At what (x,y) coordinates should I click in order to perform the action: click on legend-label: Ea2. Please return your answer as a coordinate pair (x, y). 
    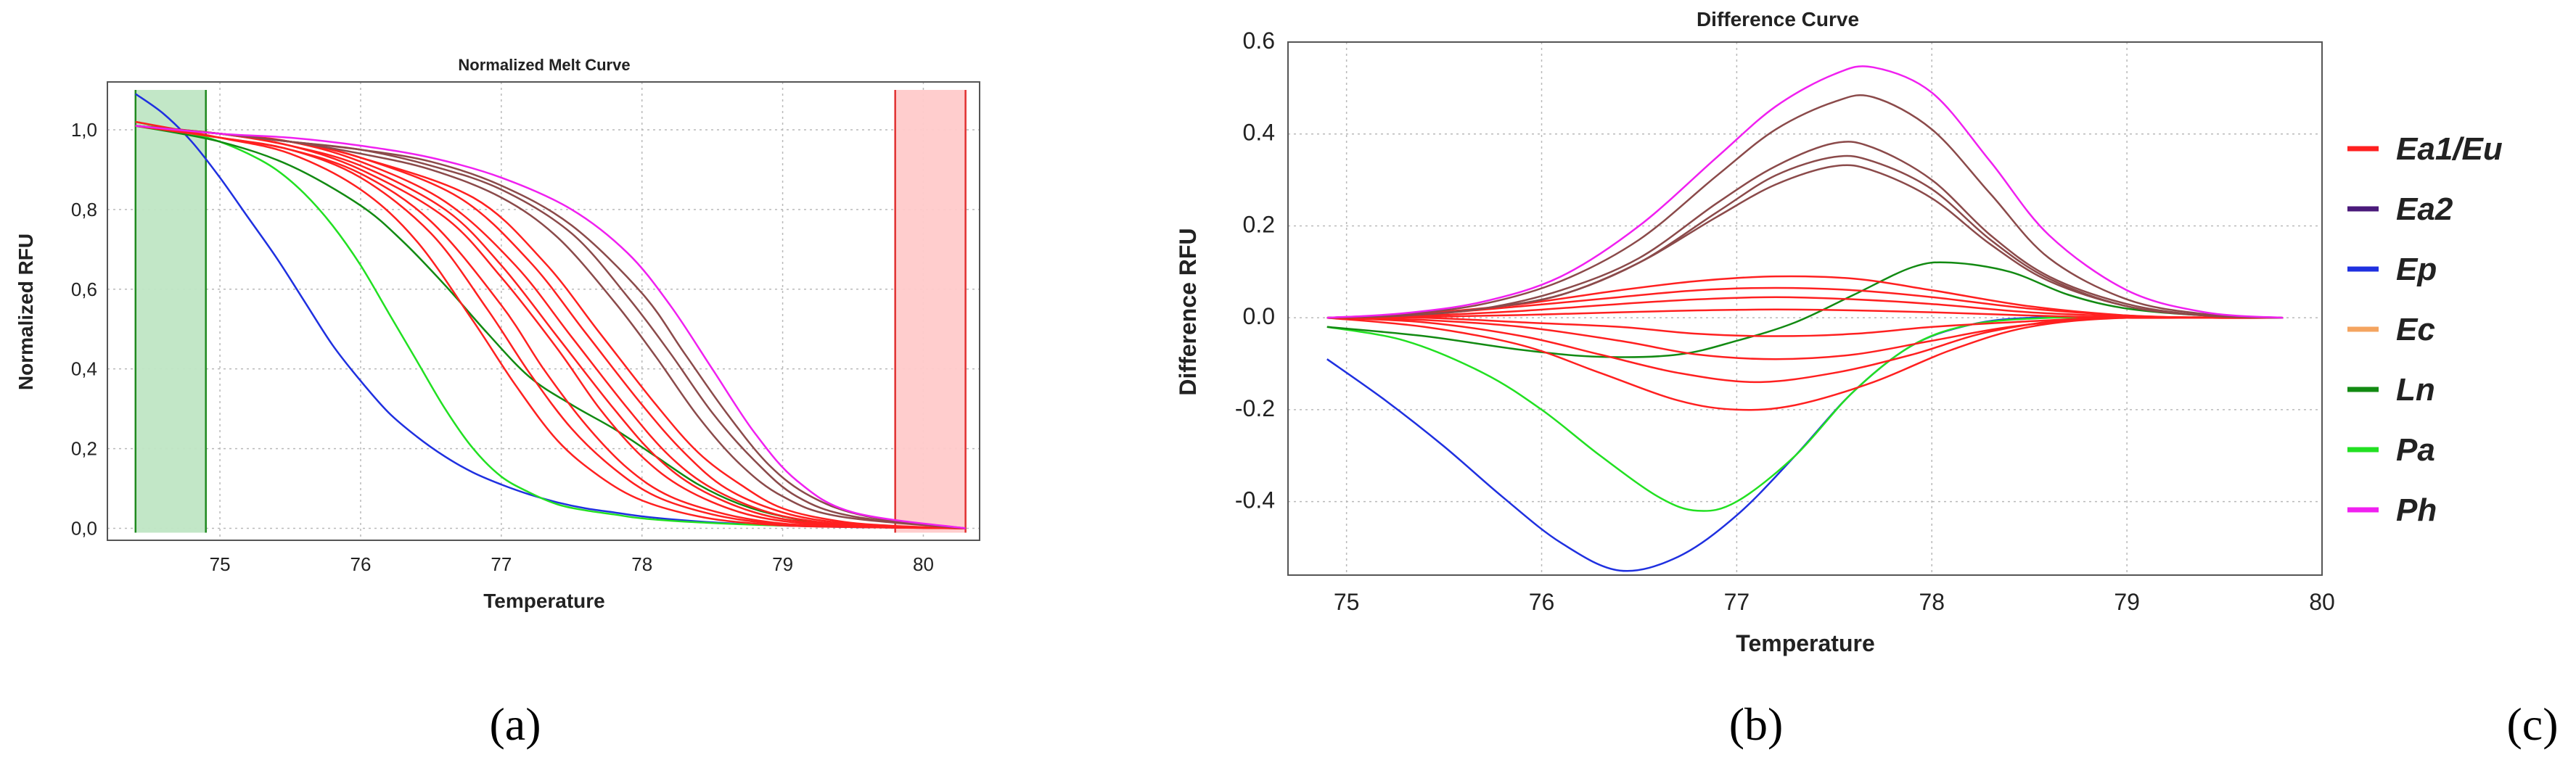
    Looking at the image, I should click on (2424, 209).